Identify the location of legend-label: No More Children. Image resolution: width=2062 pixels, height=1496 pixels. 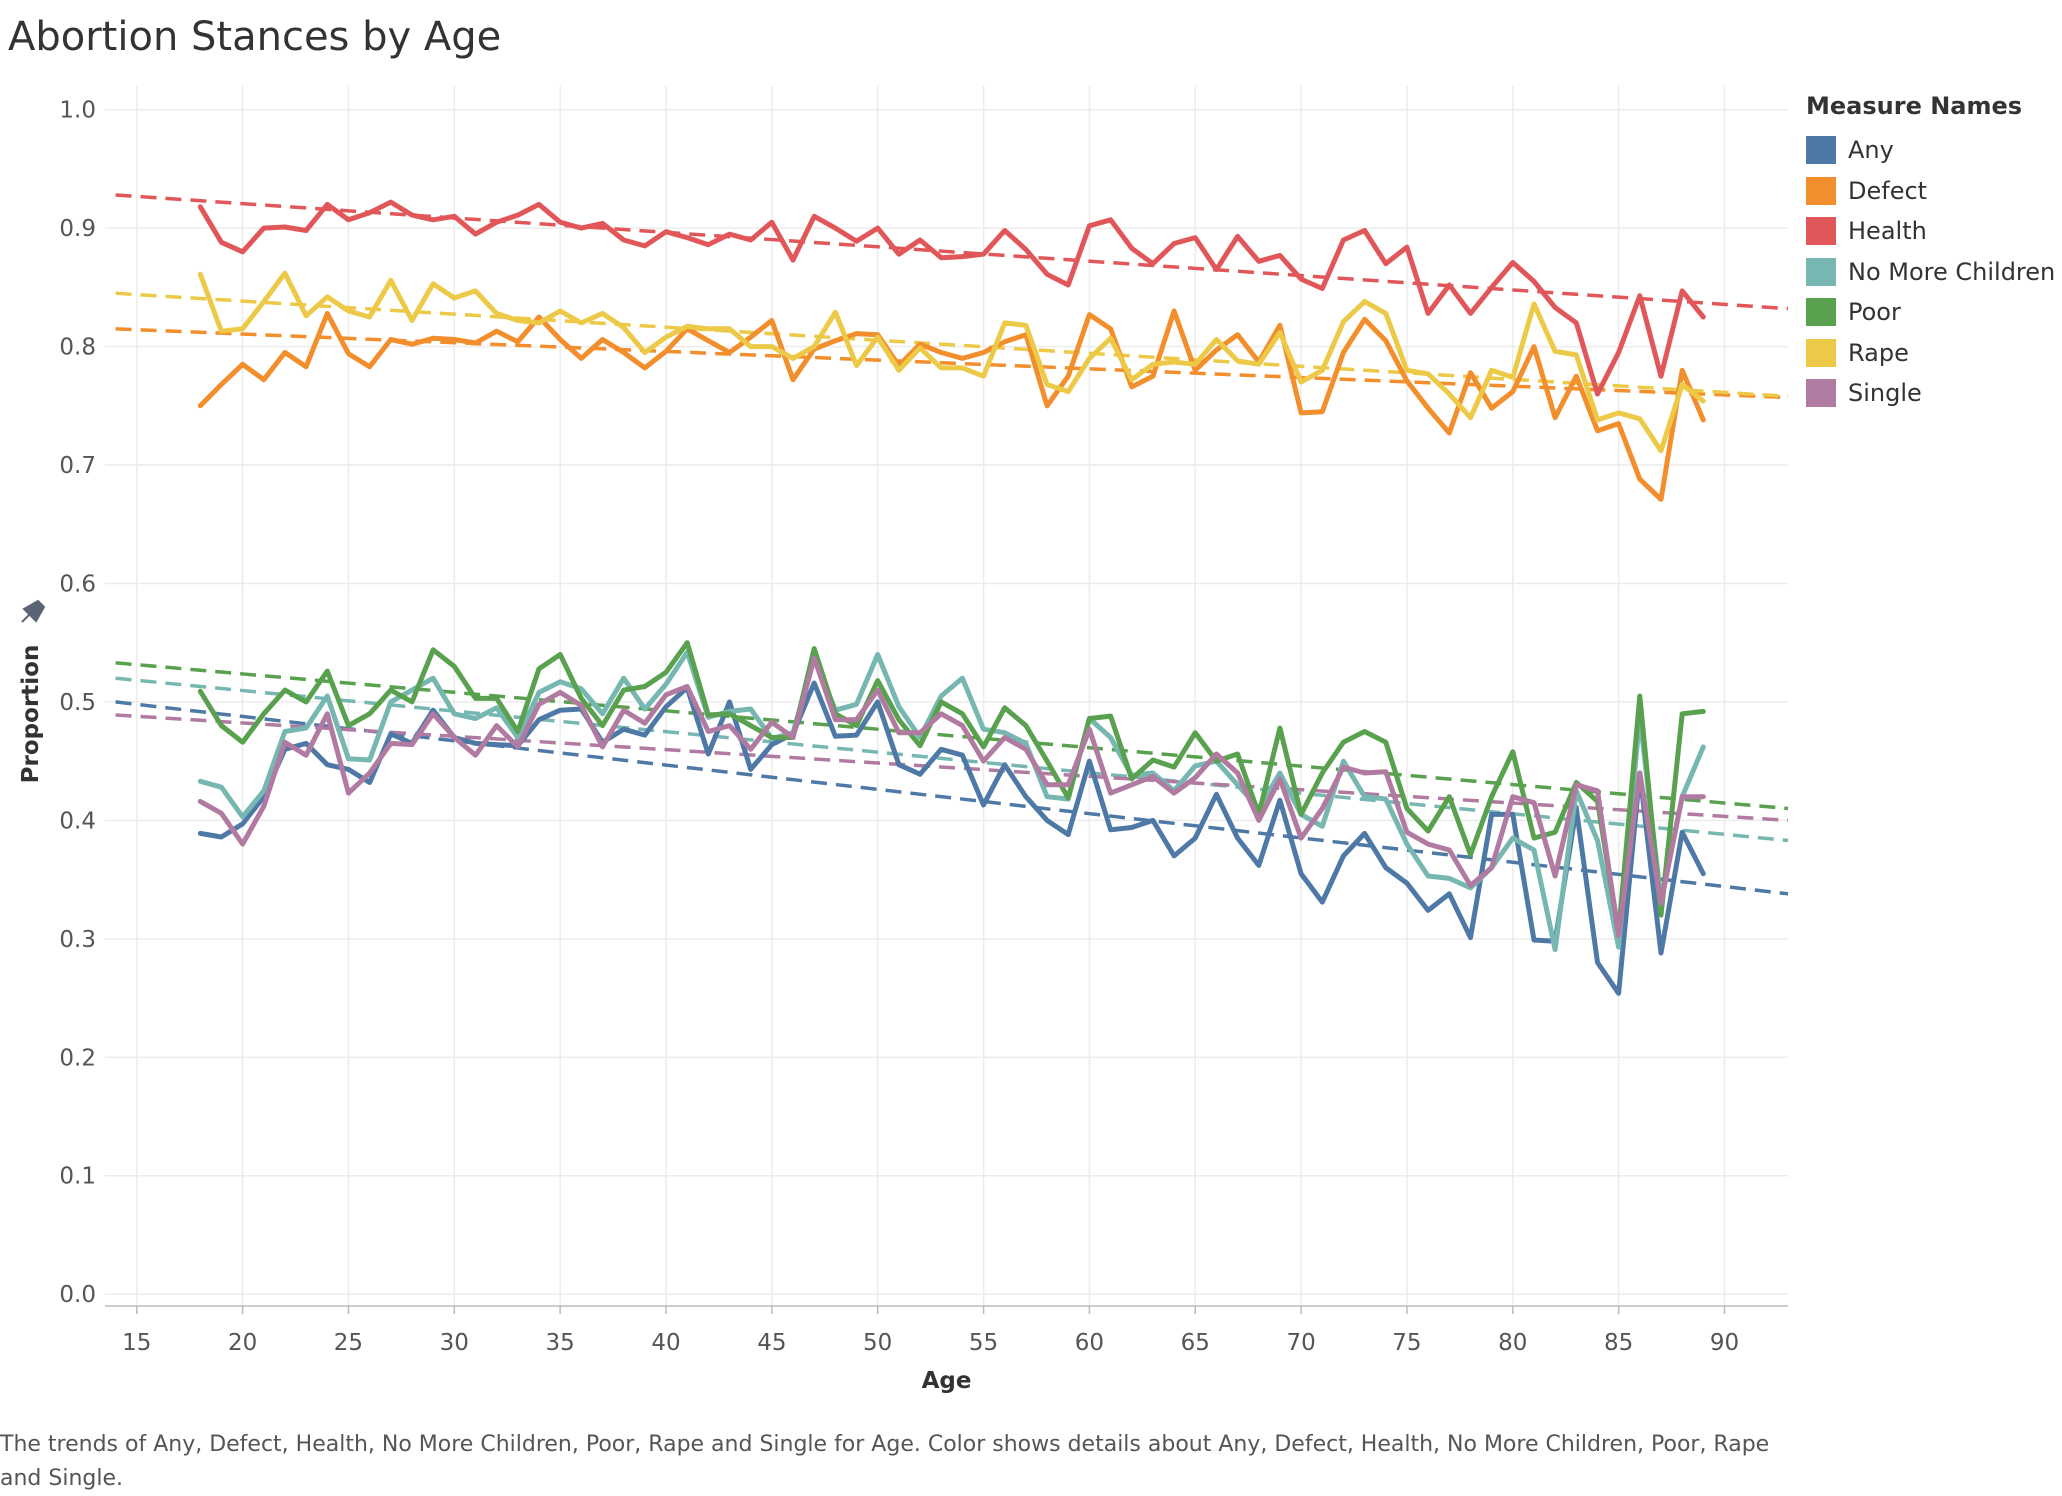
(1952, 271).